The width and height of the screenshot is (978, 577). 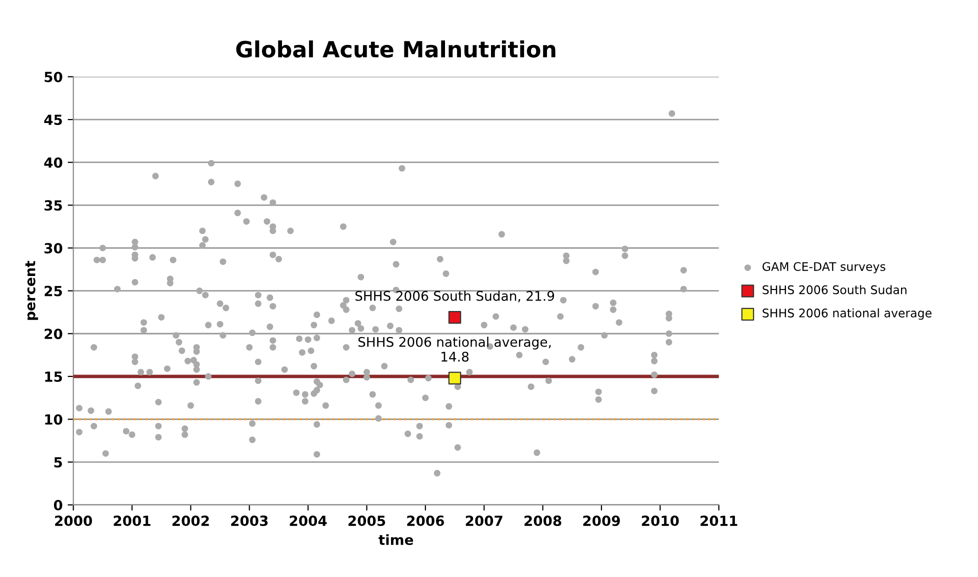 I want to click on annotation: SHHS 2006 South Sudan, 21.9, so click(x=454, y=296).